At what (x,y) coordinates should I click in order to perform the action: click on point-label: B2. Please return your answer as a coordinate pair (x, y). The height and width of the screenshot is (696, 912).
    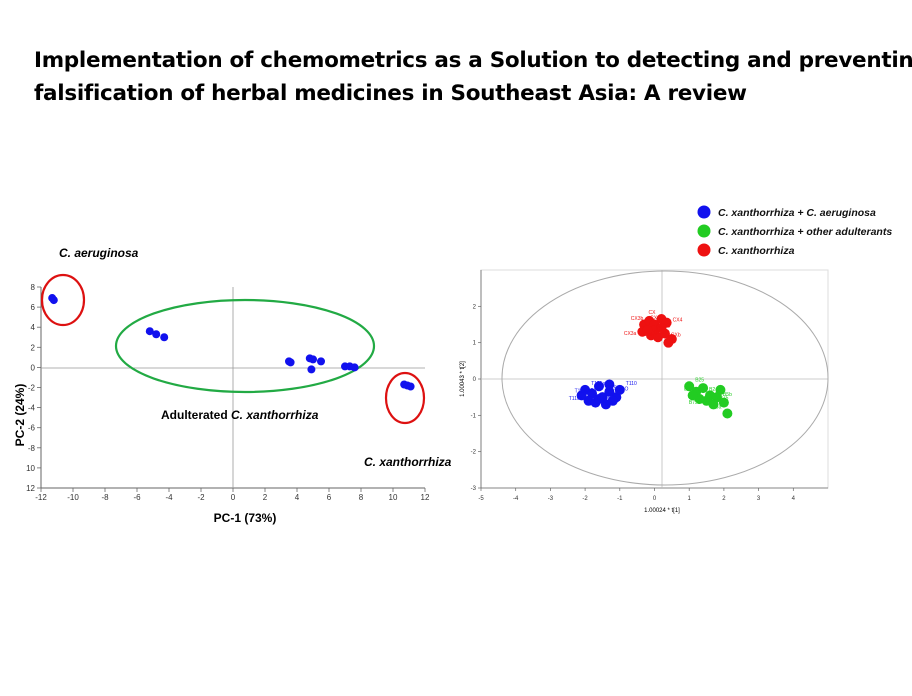
    Looking at the image, I should click on (712, 390).